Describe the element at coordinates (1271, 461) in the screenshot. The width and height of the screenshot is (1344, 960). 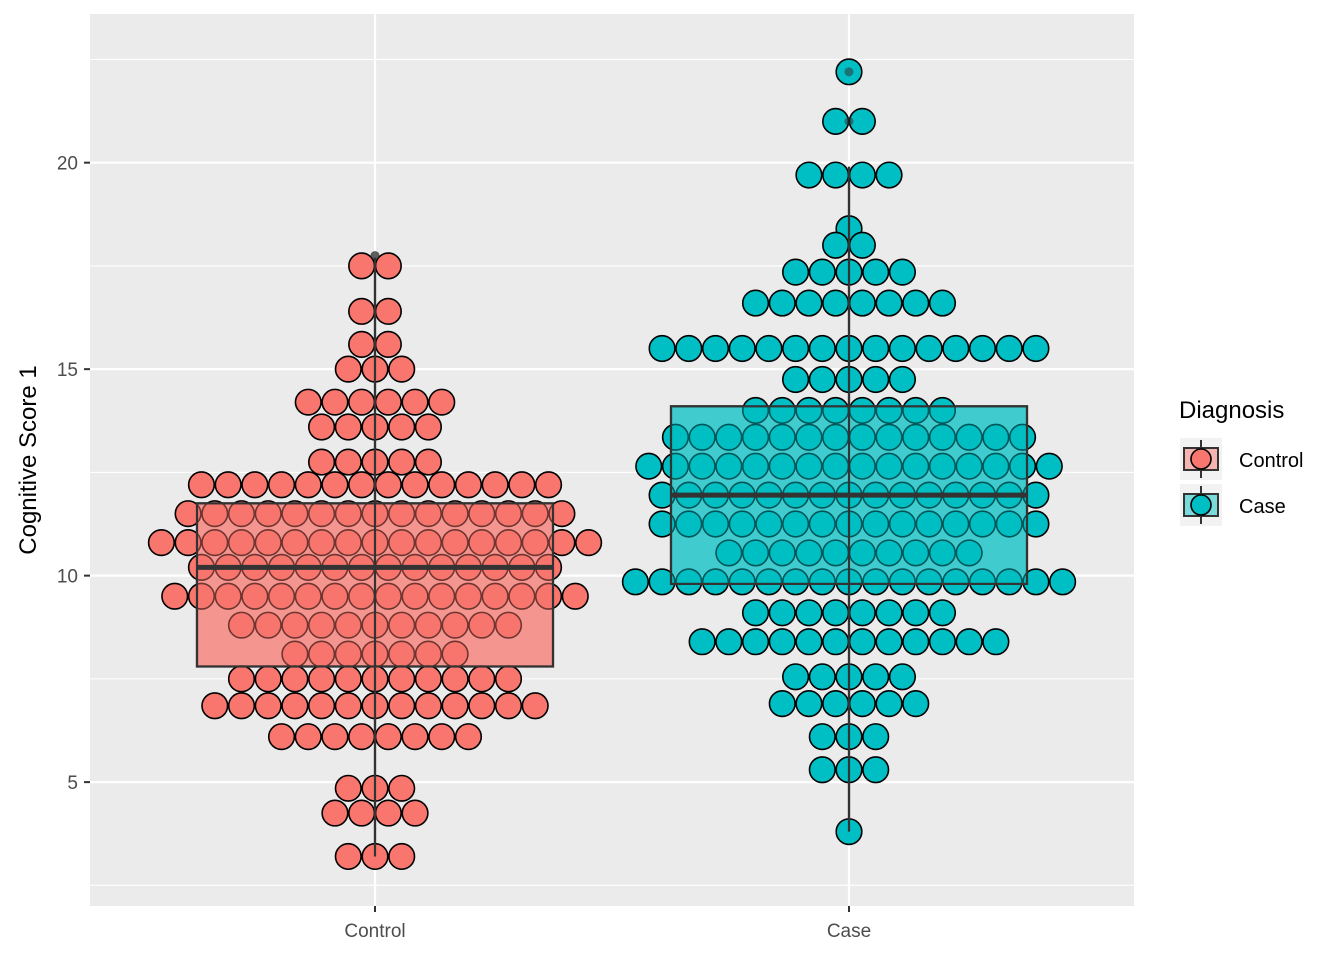
I see `legend-label: Control` at that location.